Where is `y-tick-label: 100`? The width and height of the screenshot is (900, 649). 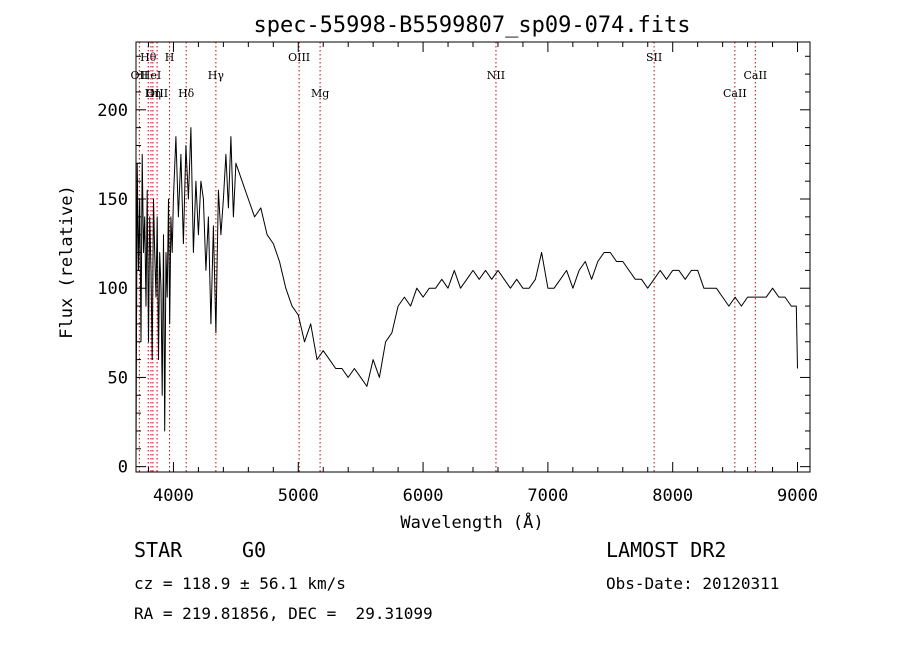 y-tick-label: 100 is located at coordinates (112, 289).